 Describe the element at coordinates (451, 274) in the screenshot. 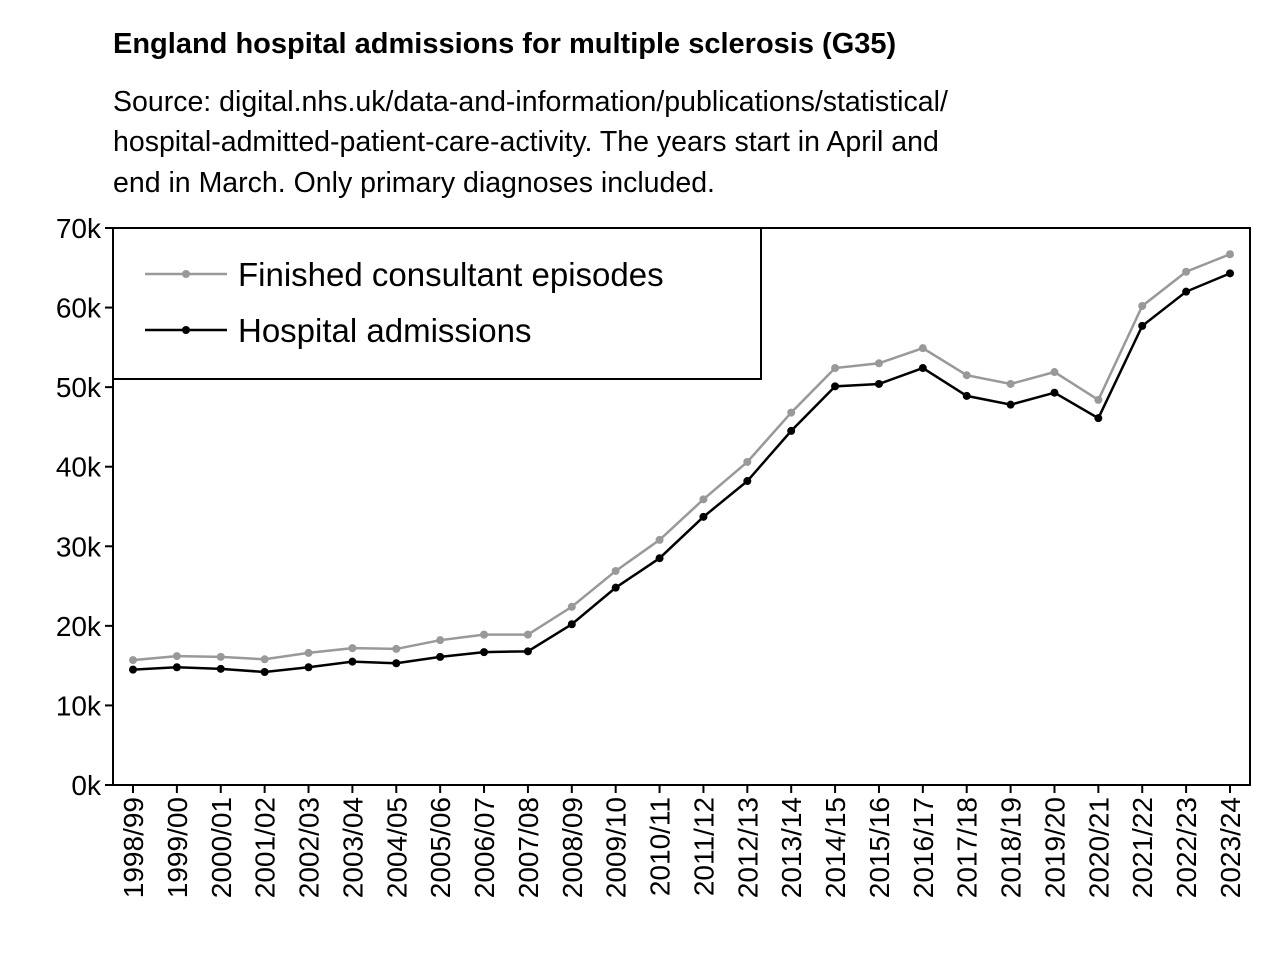

I see `legend-label: Finished consultant episodes` at that location.